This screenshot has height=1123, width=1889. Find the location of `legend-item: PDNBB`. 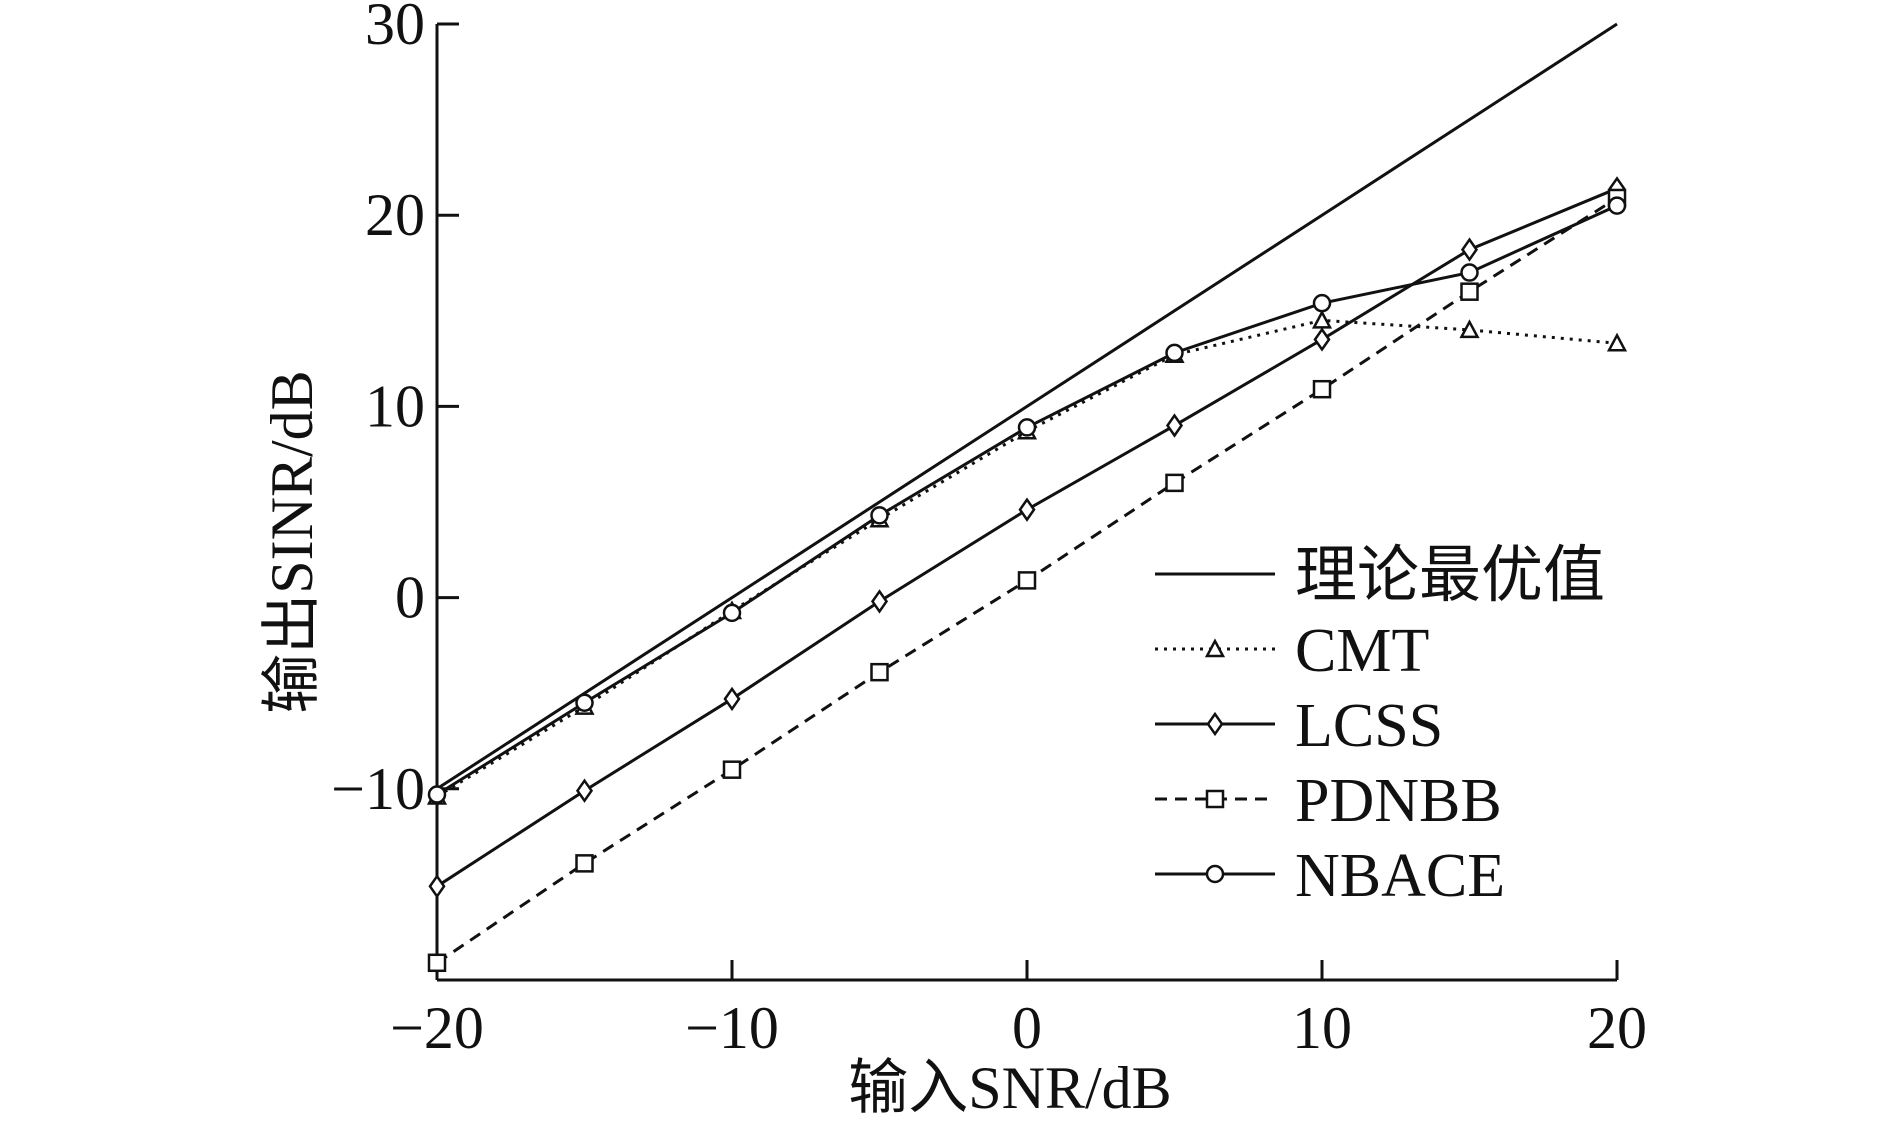

legend-item: PDNBB is located at coordinates (1328, 801).